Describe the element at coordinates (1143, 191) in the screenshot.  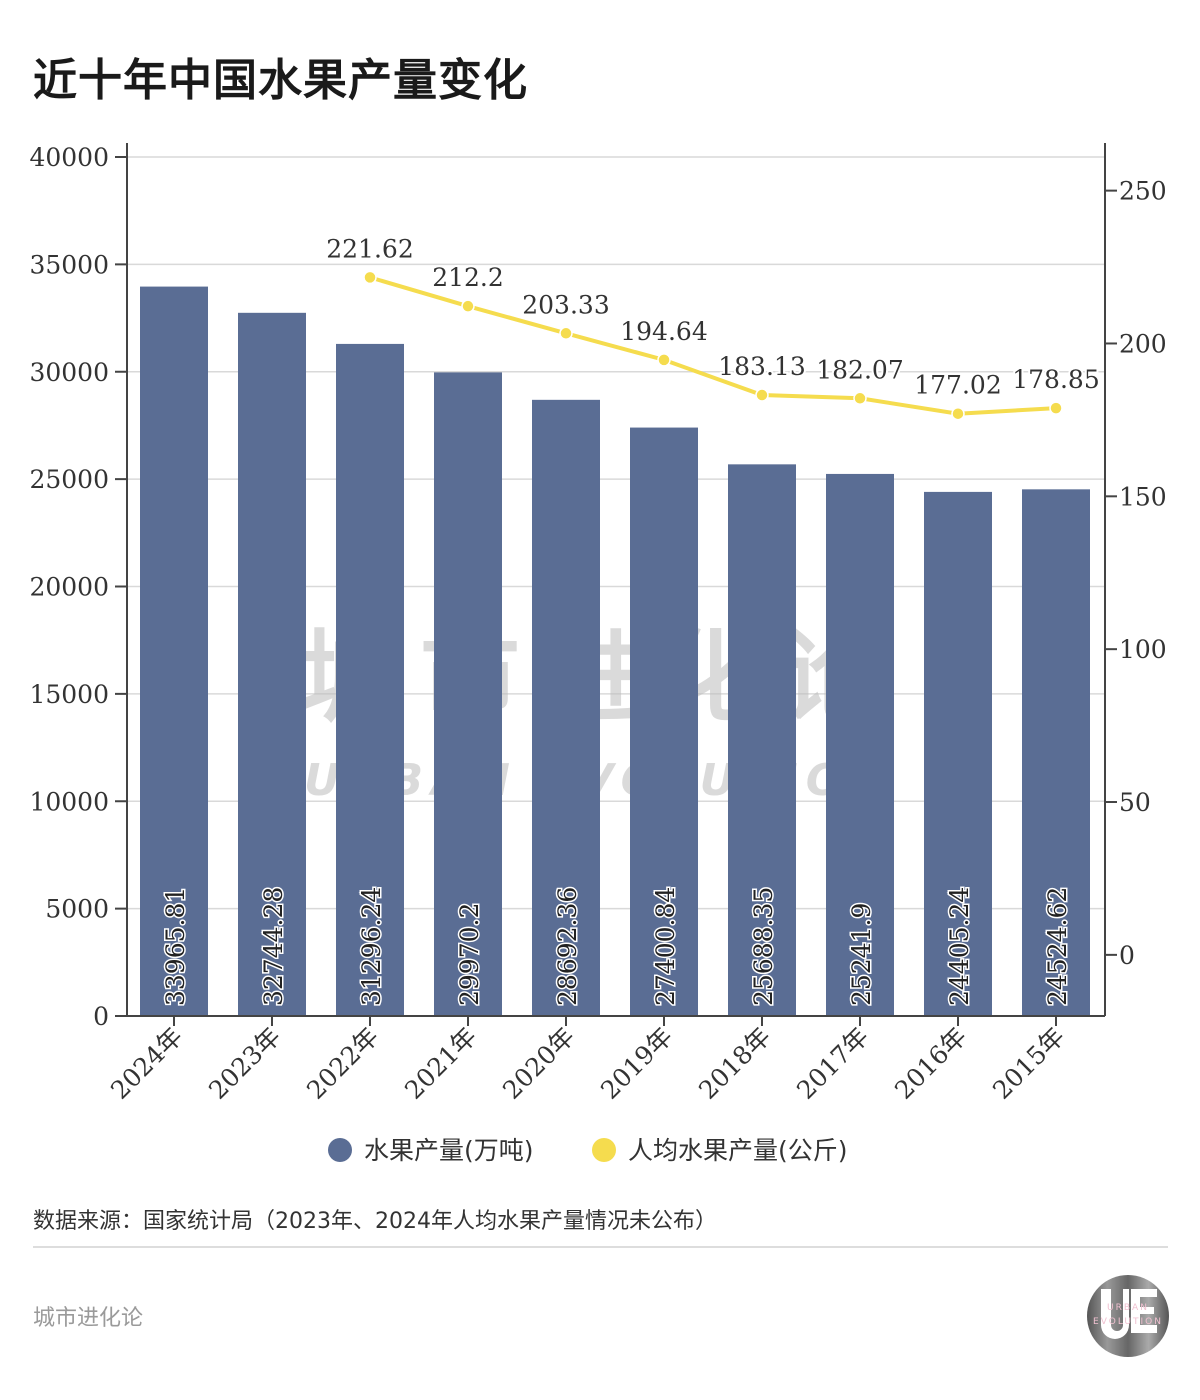
I see `y-right-tick-label: 250` at that location.